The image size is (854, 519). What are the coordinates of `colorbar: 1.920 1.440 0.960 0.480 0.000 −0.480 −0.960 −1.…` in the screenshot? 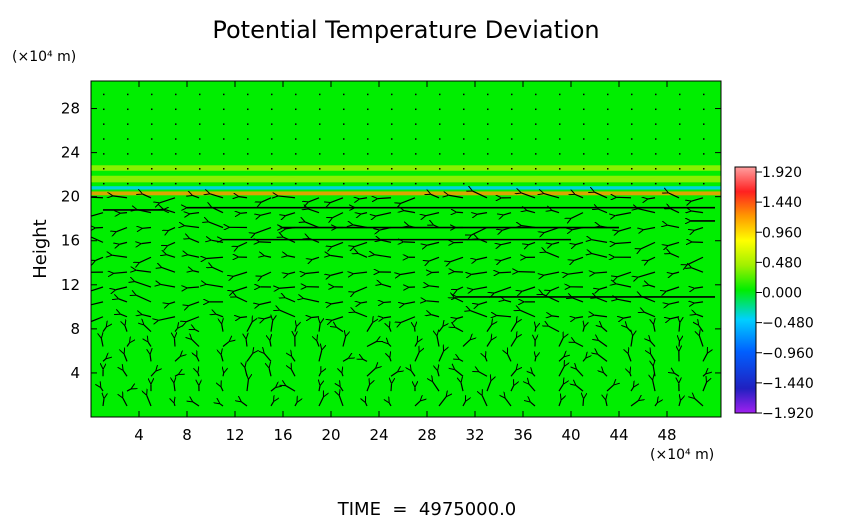 It's located at (774, 293).